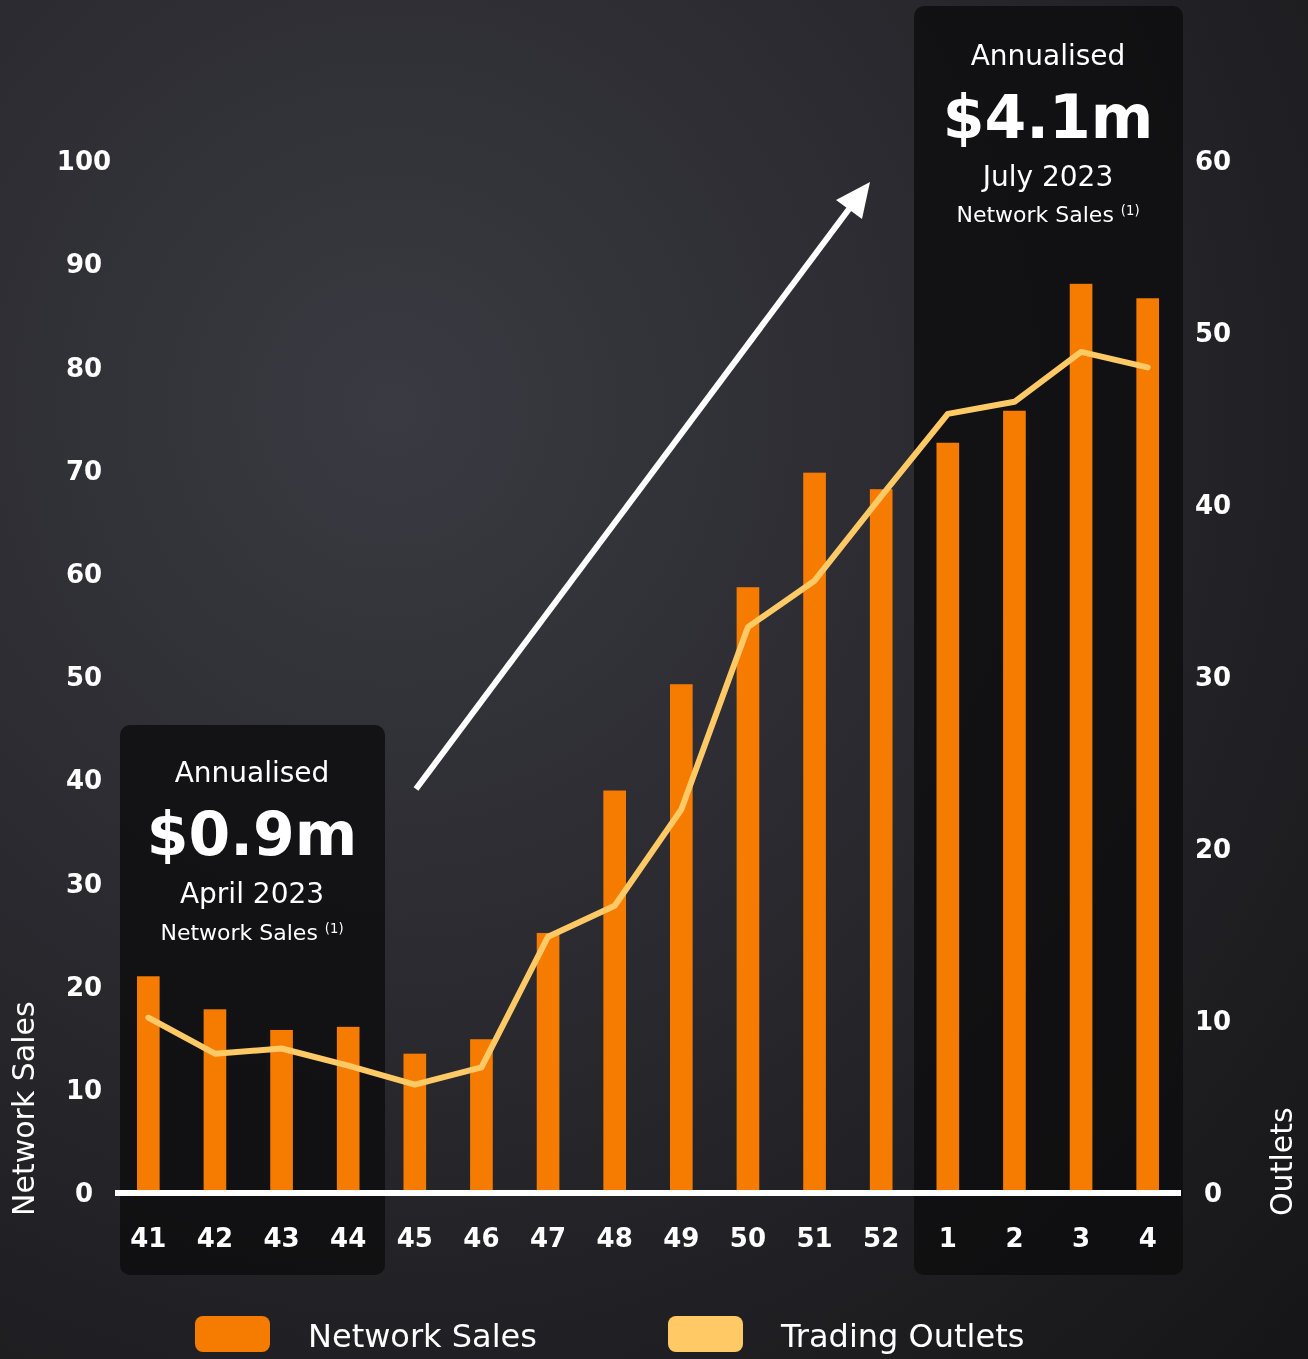 The height and width of the screenshot is (1359, 1308). I want to click on annotation: April 2023, so click(252, 893).